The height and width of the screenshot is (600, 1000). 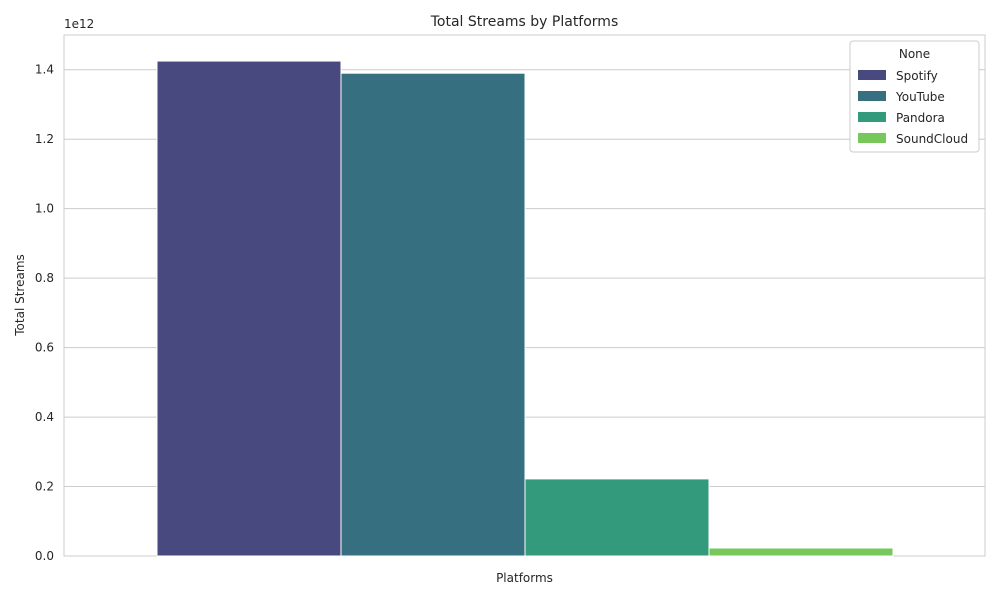 I want to click on y-axis-label: Total Streams, so click(x=20, y=295).